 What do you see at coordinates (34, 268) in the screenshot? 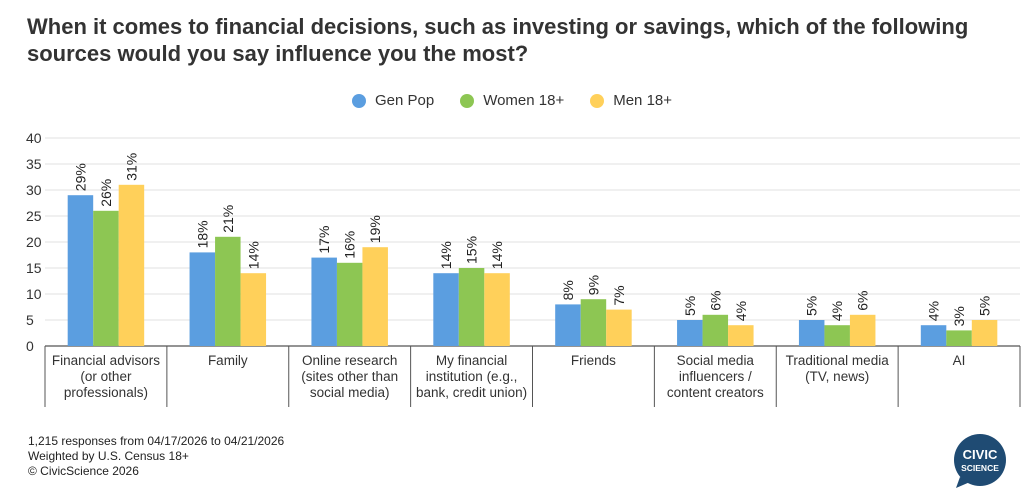
I see `y-tick-label-15: 15` at bounding box center [34, 268].